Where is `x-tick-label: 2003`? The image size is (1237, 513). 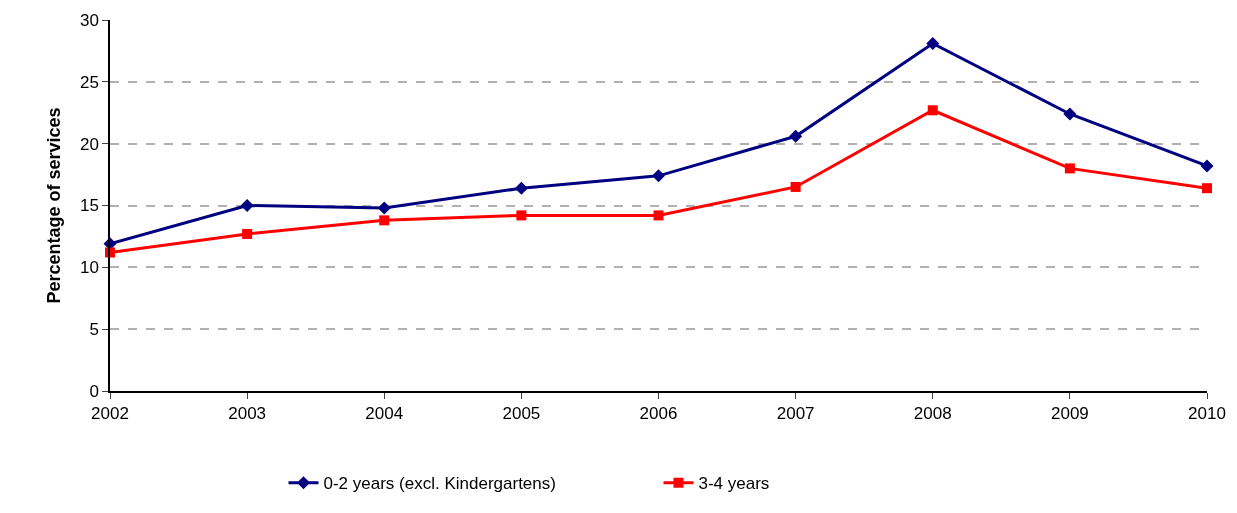
x-tick-label: 2003 is located at coordinates (247, 414).